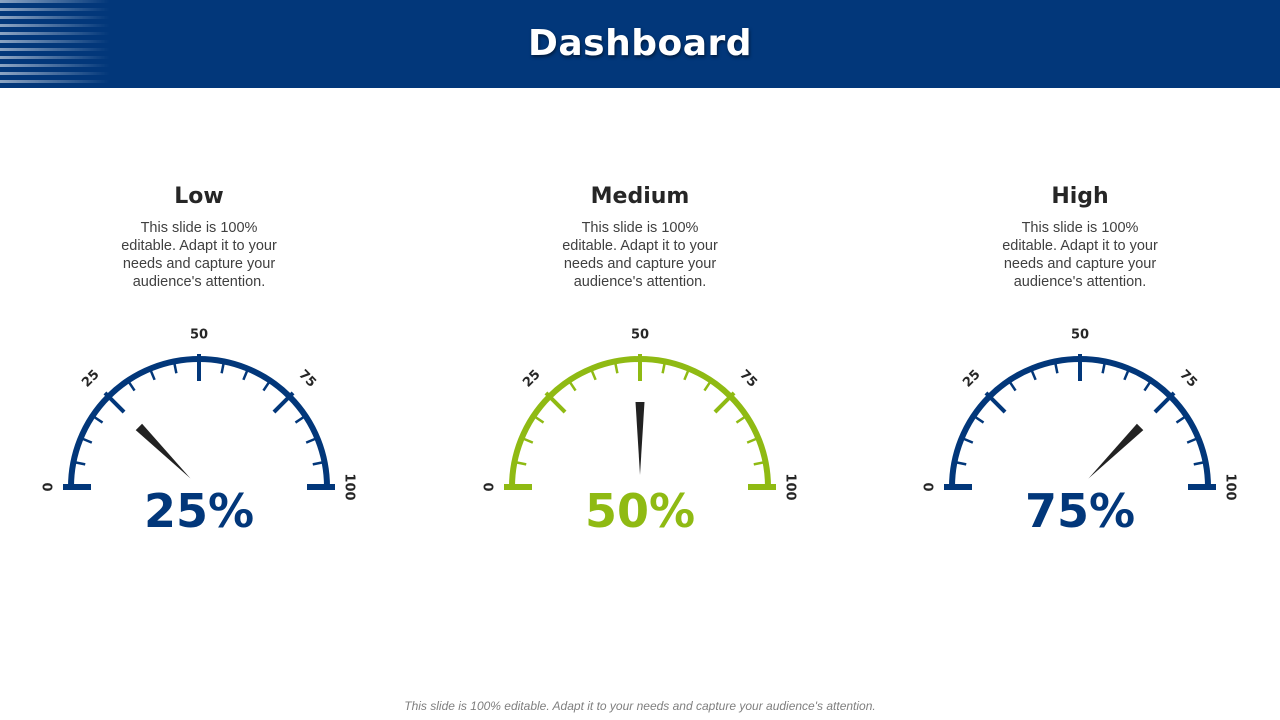 This screenshot has width=1280, height=720. Describe the element at coordinates (640, 196) in the screenshot. I see `gauge-heading: Medium` at that location.